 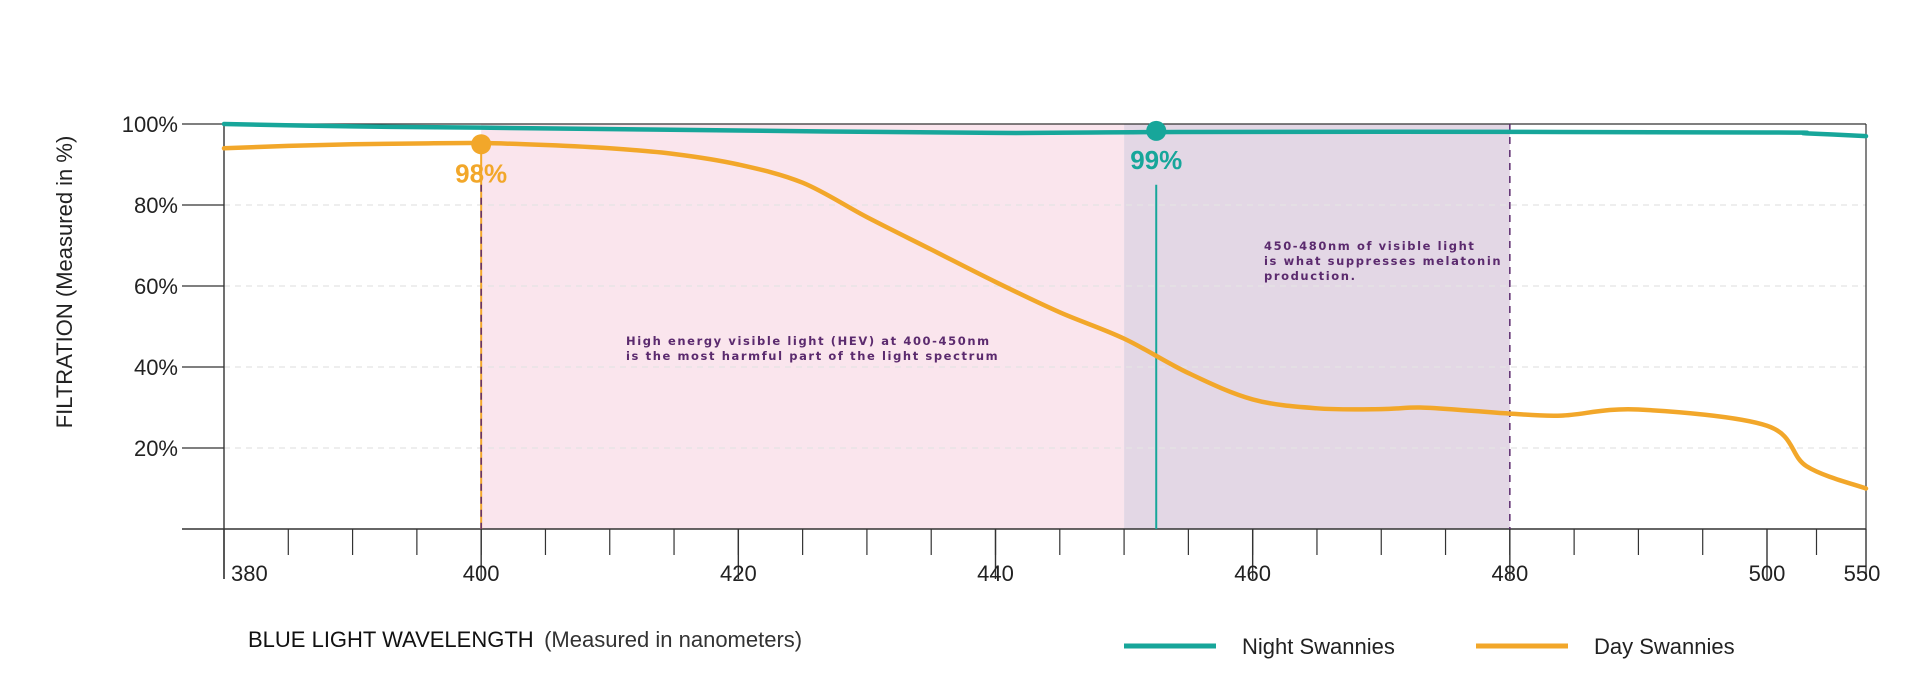 I want to click on x-tick-label: 420, so click(x=738, y=573).